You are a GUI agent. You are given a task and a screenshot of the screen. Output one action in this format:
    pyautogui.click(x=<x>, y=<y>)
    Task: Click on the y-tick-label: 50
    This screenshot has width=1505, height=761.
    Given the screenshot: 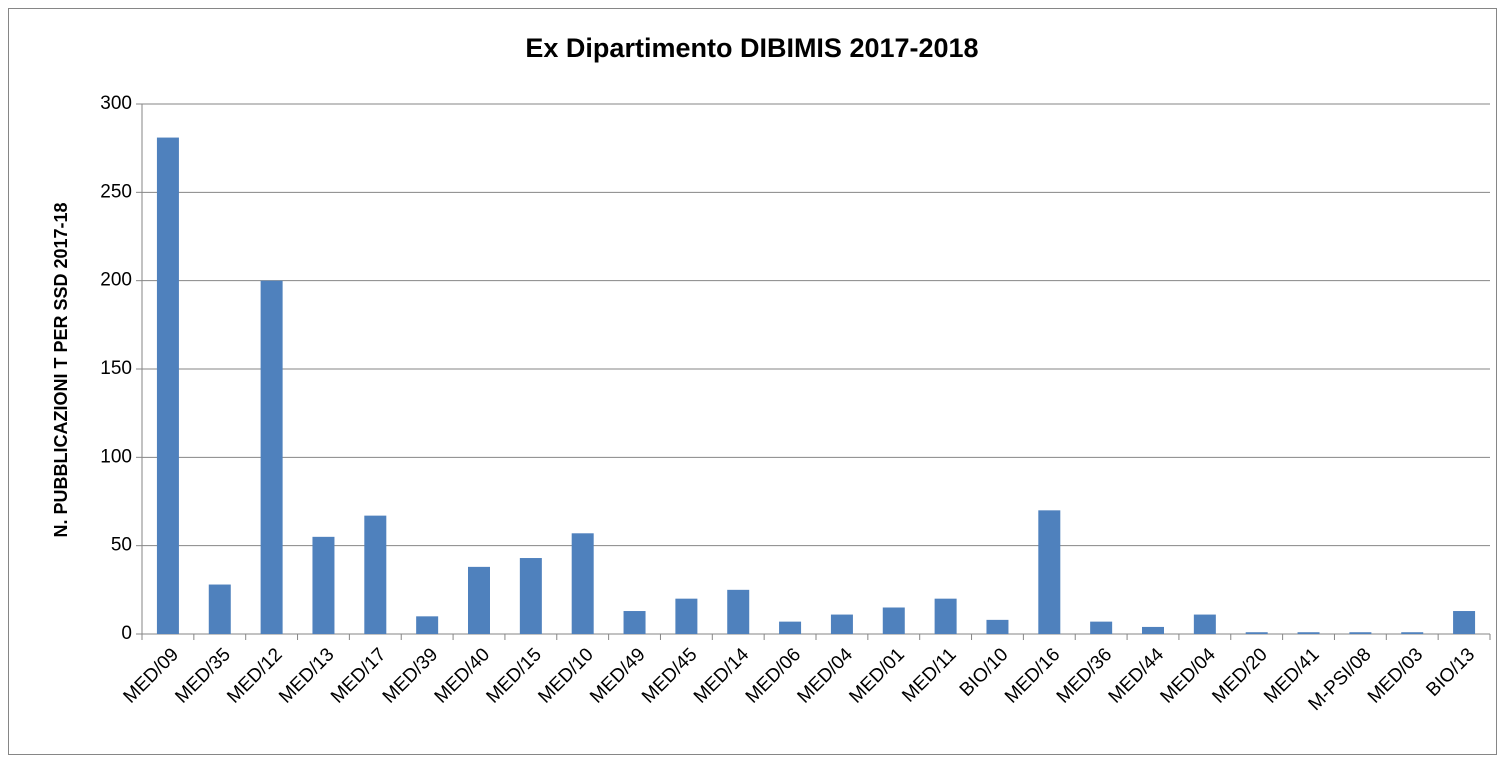 What is the action you would take?
    pyautogui.click(x=121, y=545)
    